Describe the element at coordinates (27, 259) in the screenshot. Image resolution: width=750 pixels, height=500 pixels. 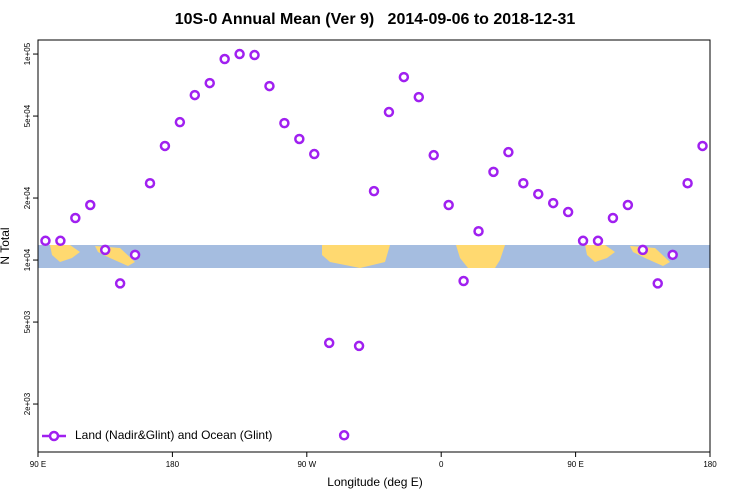
I see `y-tick-label: 1e+04` at that location.